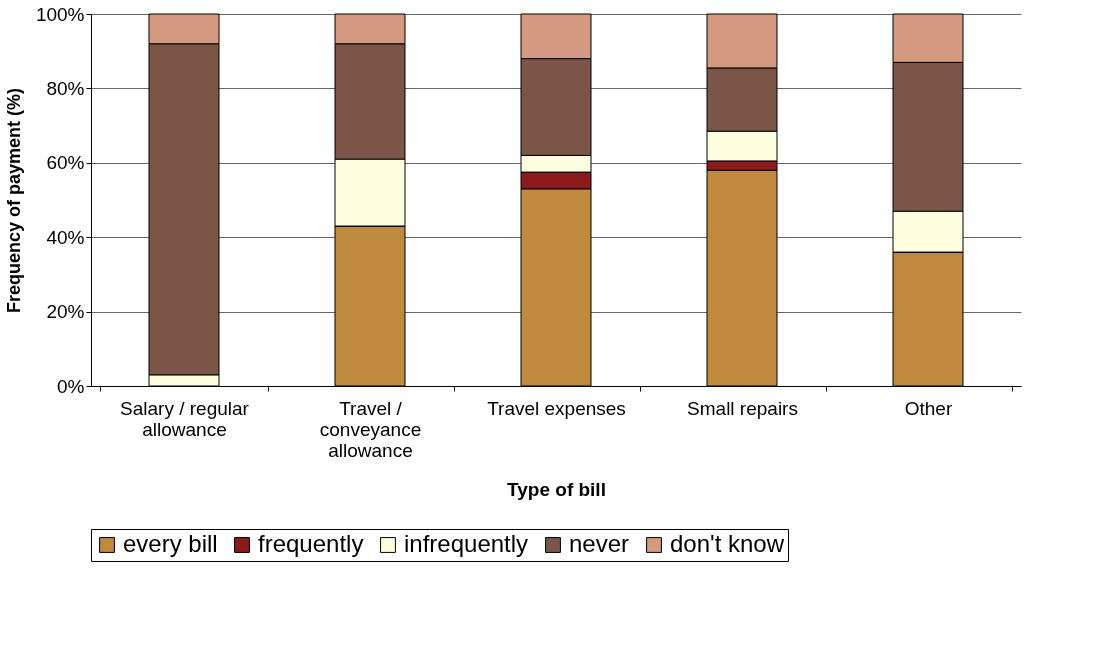 The height and width of the screenshot is (645, 1101). Describe the element at coordinates (727, 543) in the screenshot. I see `legend-label: don't know` at that location.